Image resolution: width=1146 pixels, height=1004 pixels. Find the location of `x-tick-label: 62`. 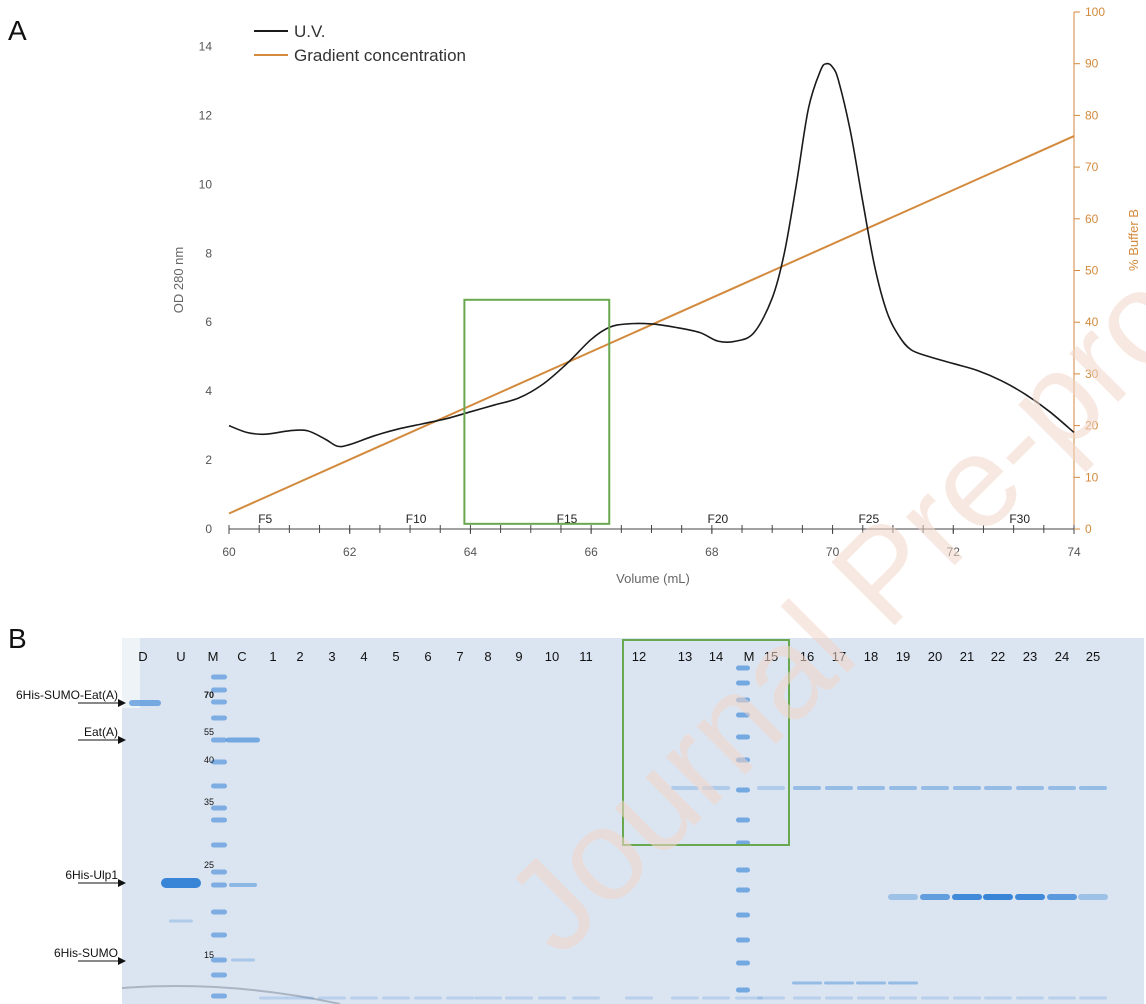

x-tick-label: 62 is located at coordinates (350, 552).